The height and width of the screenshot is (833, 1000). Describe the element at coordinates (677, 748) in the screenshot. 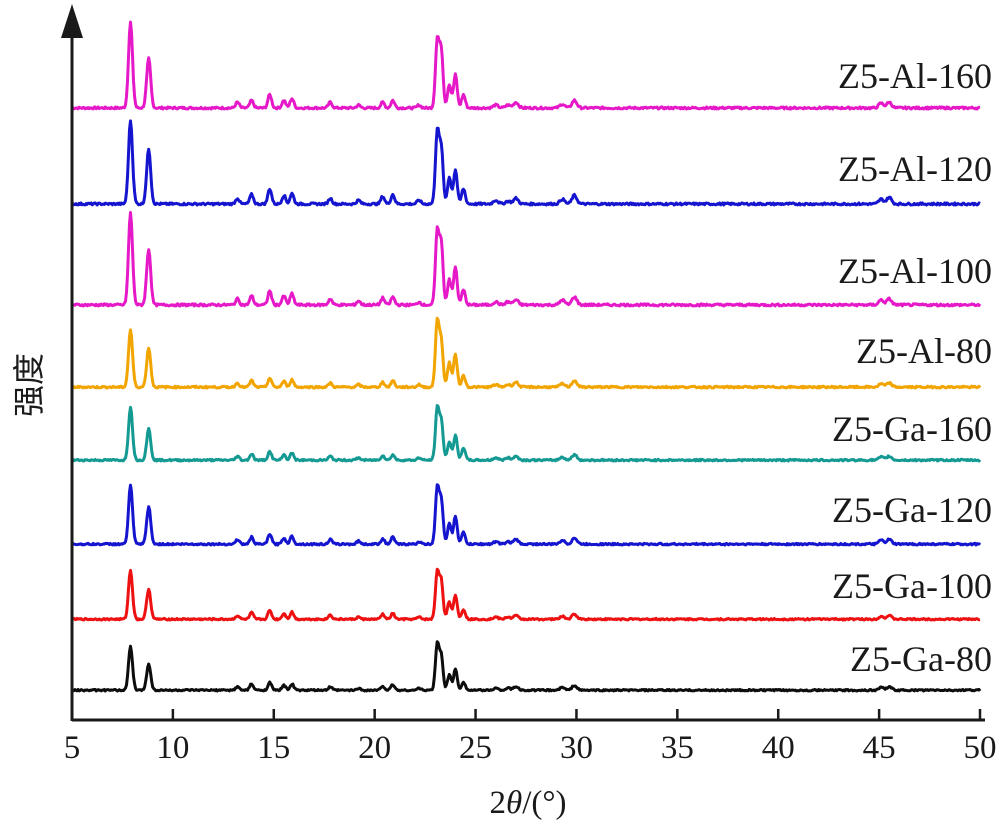

I see `x-tick-label: 35` at that location.